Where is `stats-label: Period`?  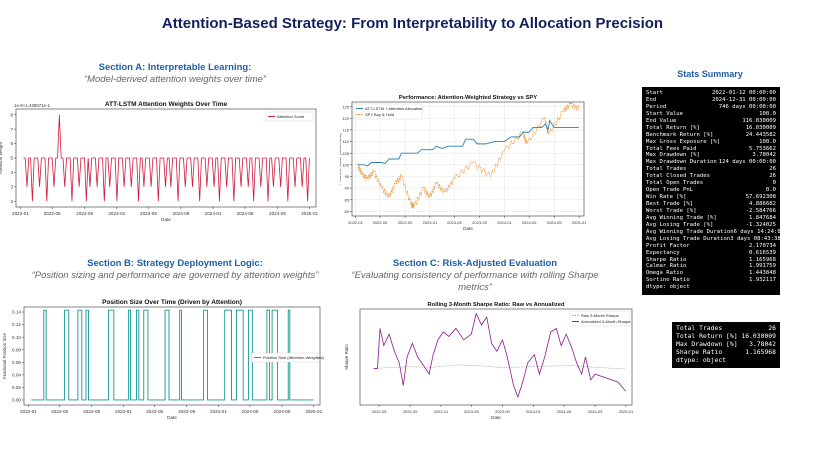 stats-label: Period is located at coordinates (656, 106).